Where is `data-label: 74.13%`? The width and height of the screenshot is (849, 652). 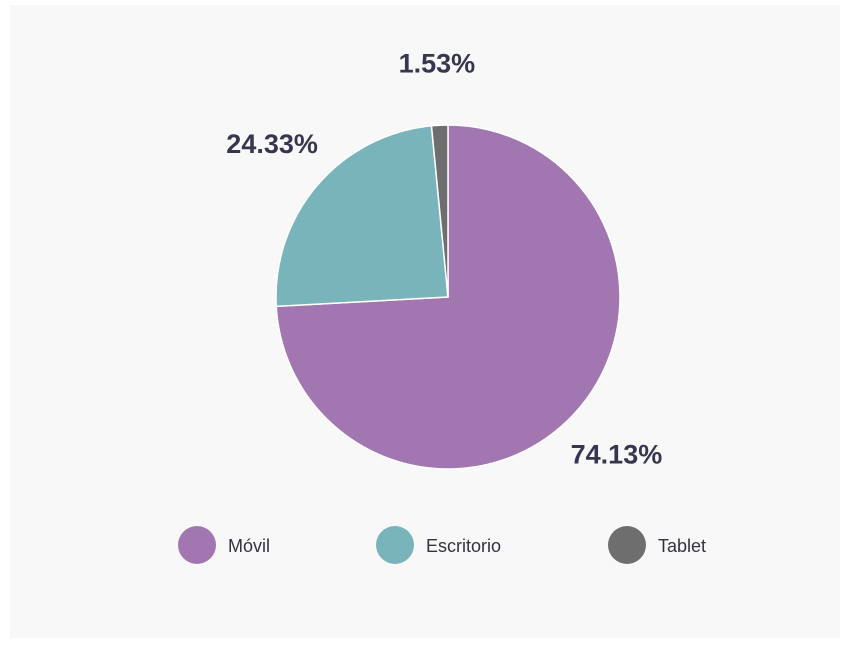
data-label: 74.13% is located at coordinates (617, 455).